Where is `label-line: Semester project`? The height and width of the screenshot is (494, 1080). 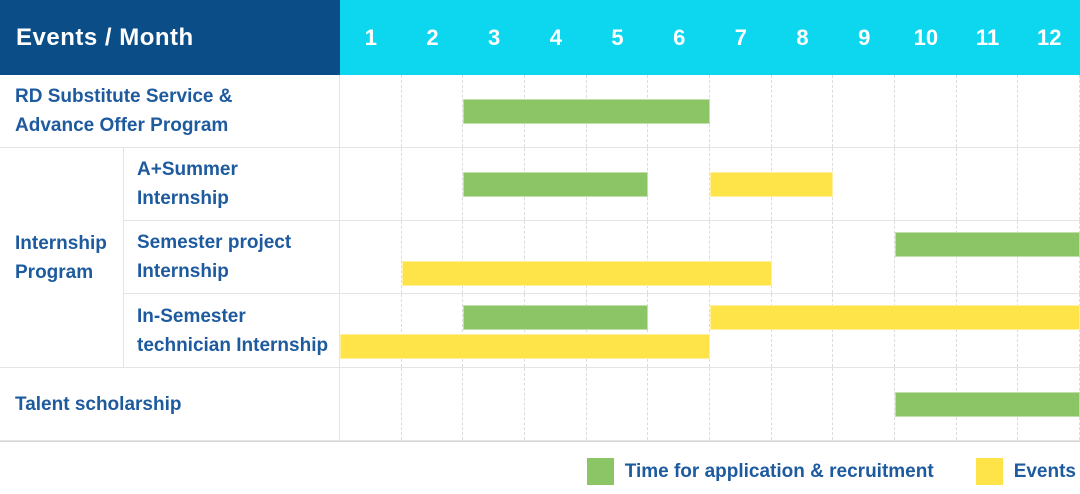
label-line: Semester project is located at coordinates (214, 242).